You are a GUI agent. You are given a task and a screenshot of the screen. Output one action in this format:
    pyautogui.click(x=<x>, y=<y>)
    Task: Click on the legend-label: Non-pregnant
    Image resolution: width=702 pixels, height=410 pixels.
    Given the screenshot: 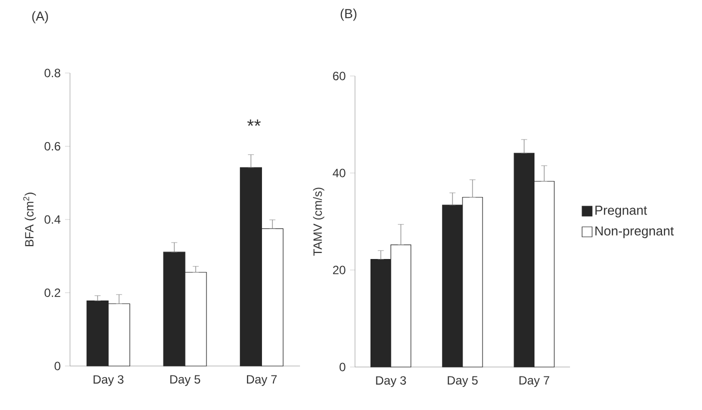 What is the action you would take?
    pyautogui.click(x=634, y=232)
    